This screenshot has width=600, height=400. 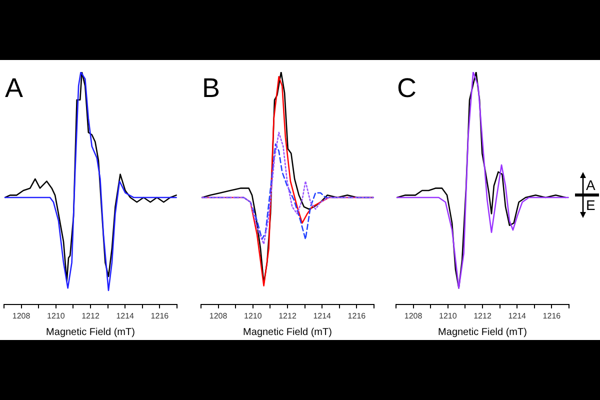 I want to click on chart-title: B, so click(x=211, y=87).